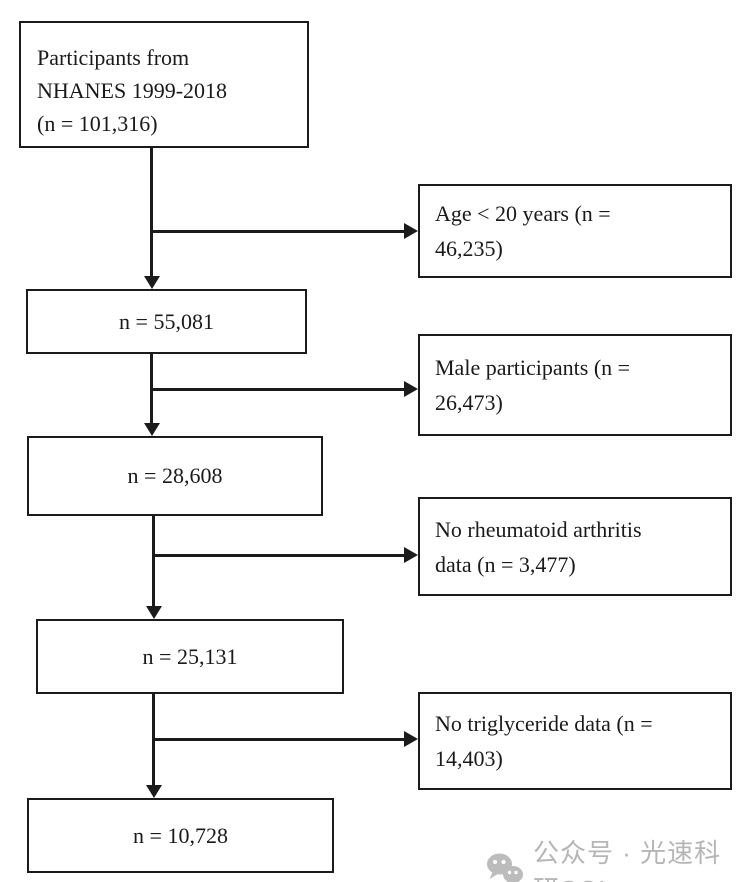  Describe the element at coordinates (166, 321) in the screenshot. I see `flow-box-after-age-exclusion: n = 55,081` at that location.